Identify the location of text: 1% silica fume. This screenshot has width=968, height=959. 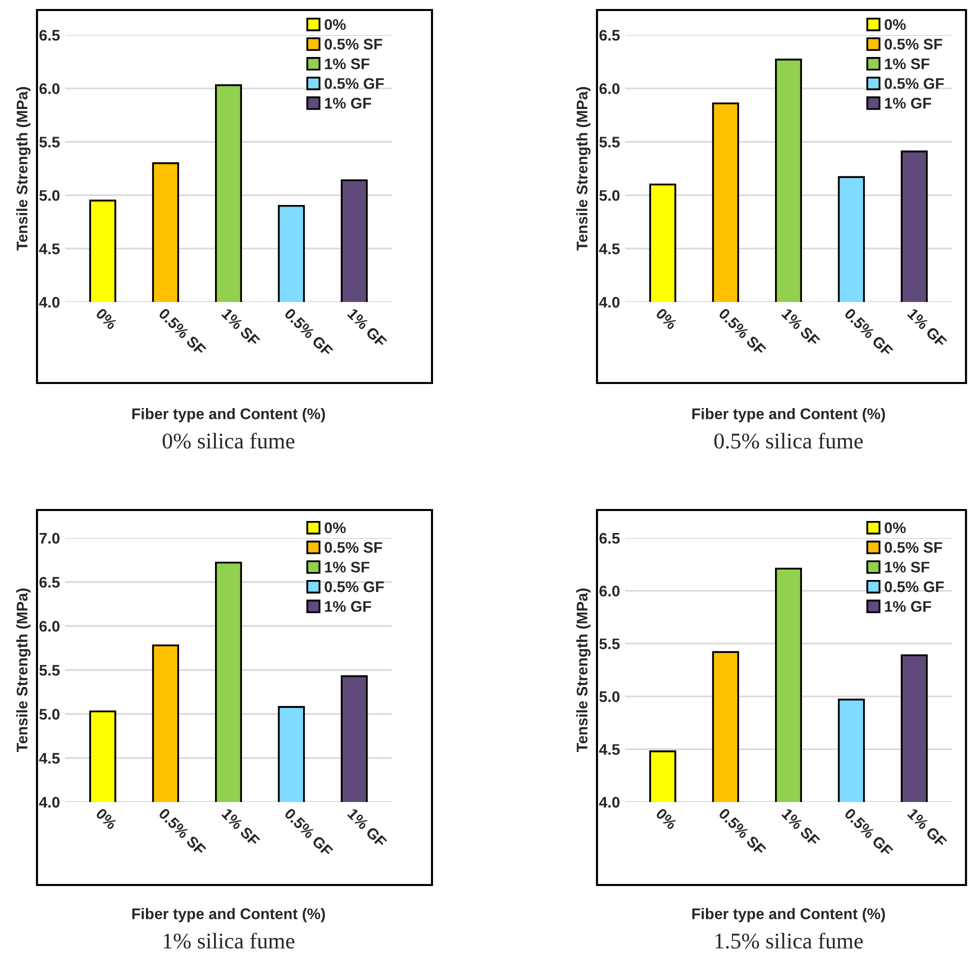
(229, 940).